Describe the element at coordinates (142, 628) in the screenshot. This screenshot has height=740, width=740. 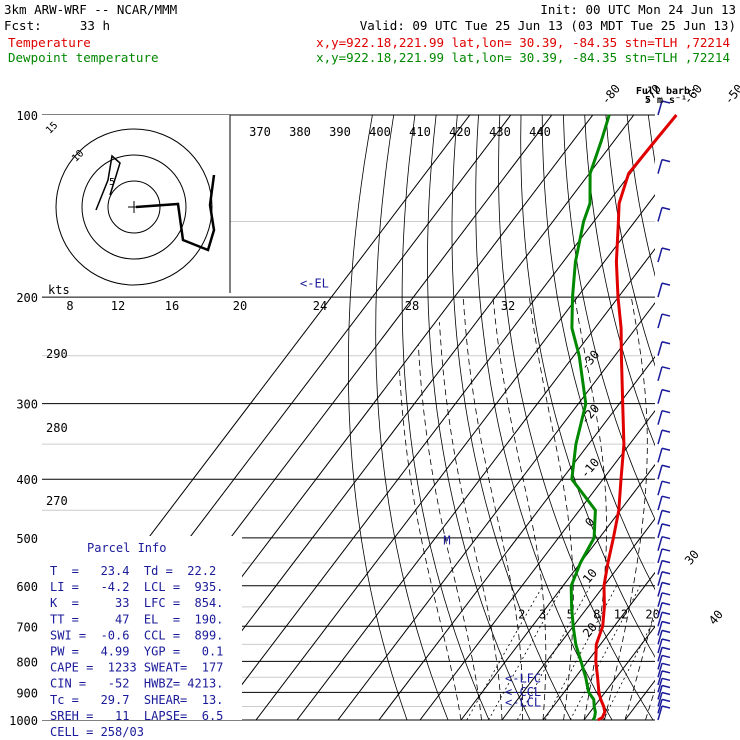
I see `parcel-panel-background` at that location.